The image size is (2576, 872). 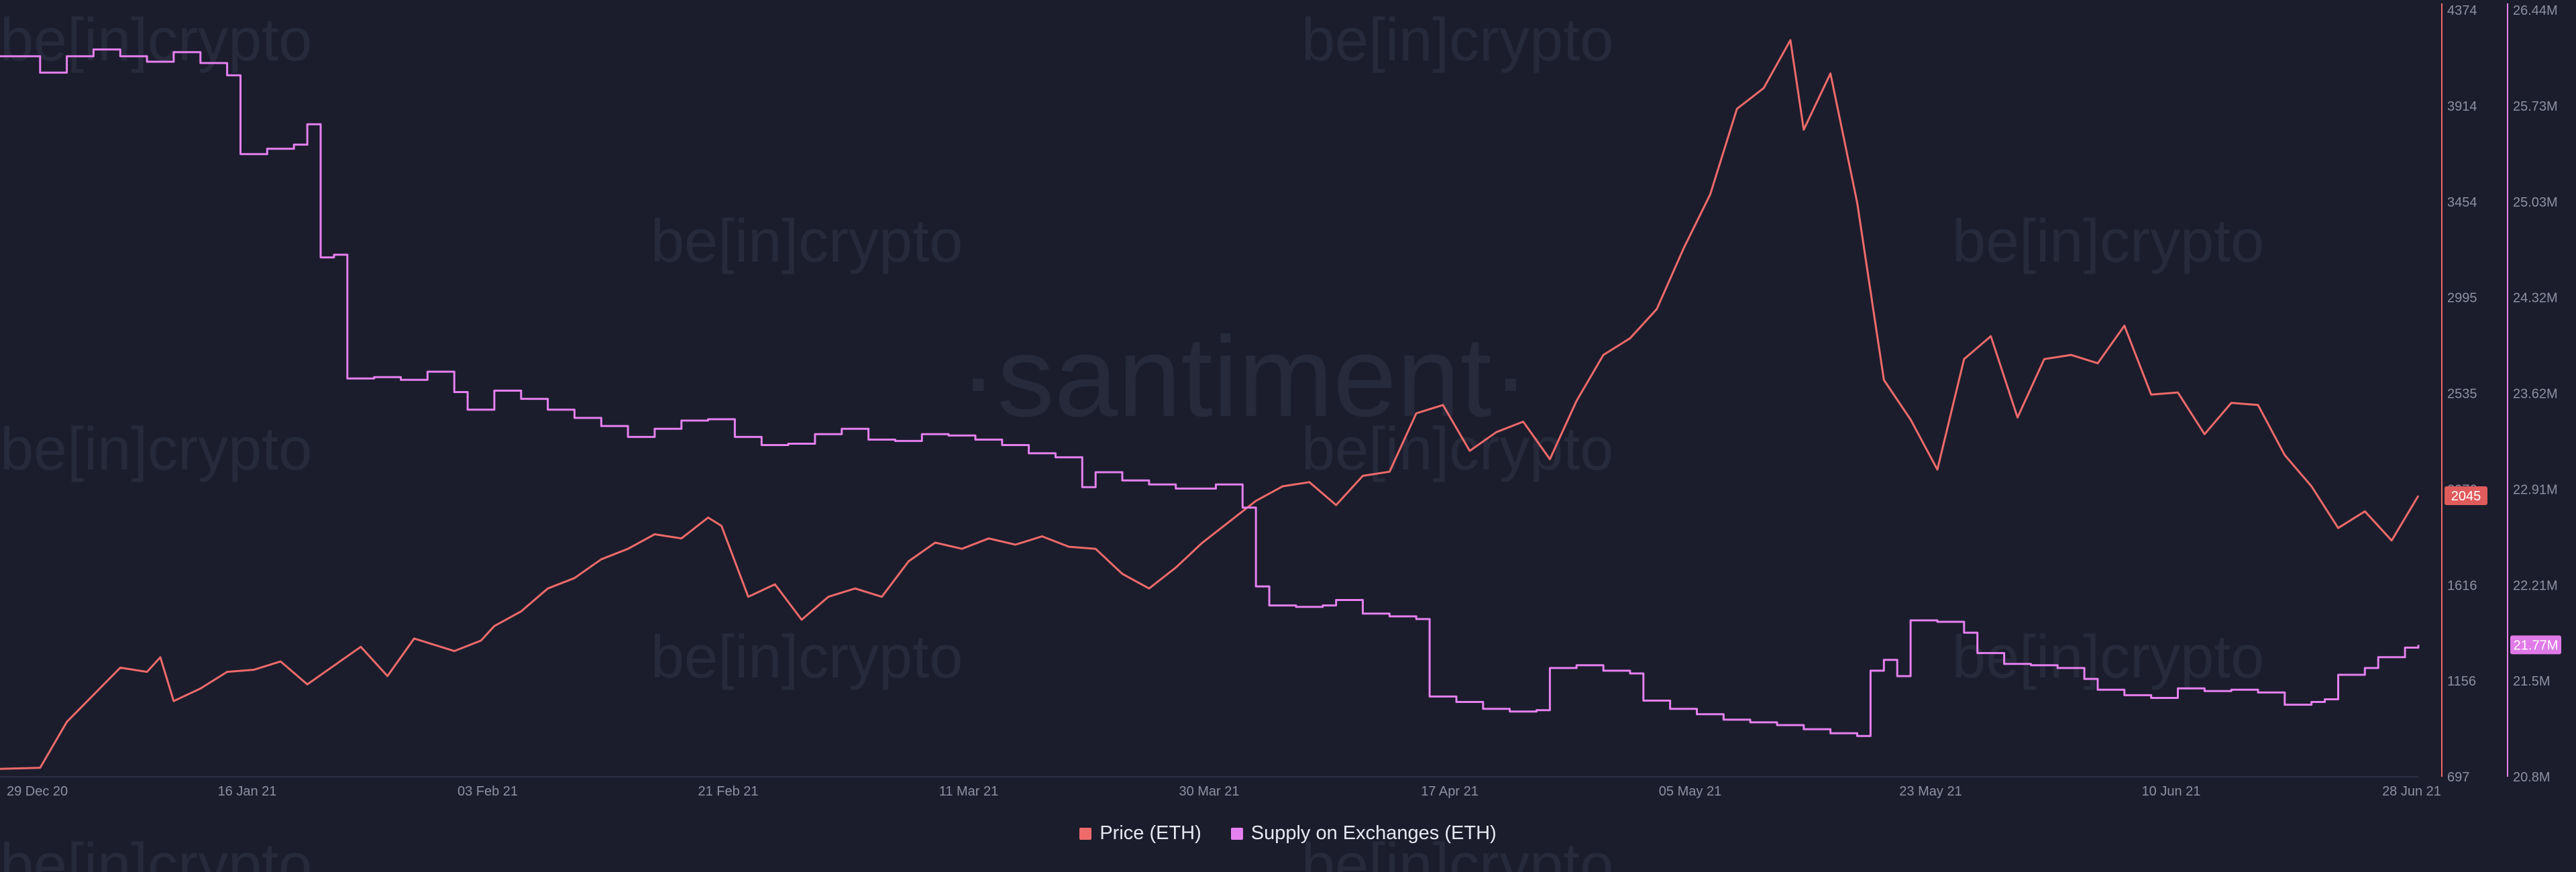 I want to click on legend-label-price: Price (ETH), so click(x=1150, y=833).